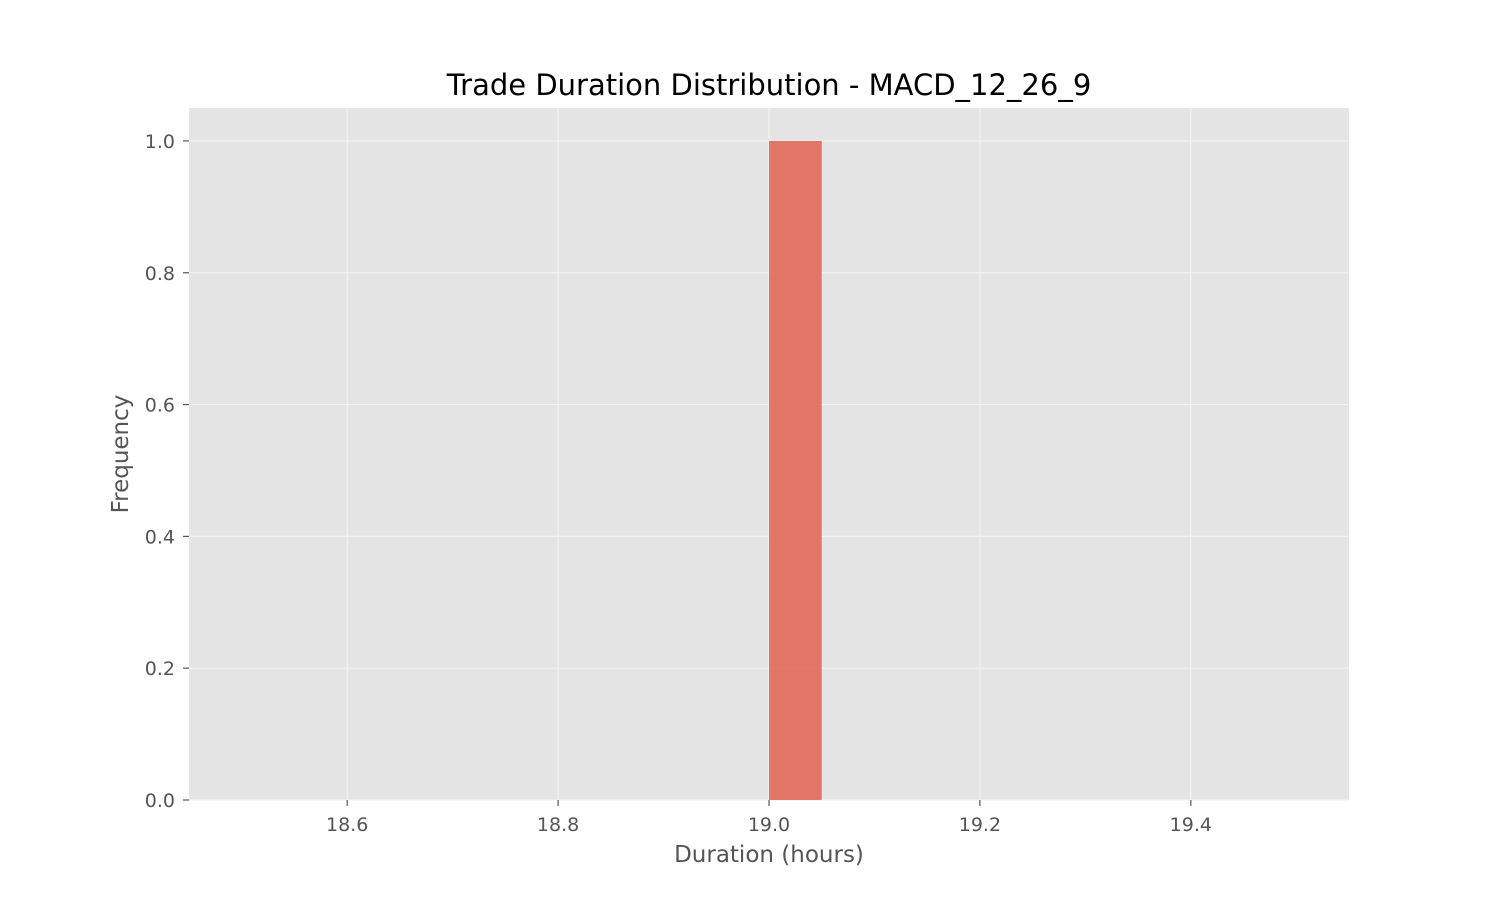 The height and width of the screenshot is (904, 1500). I want to click on y-tick-label: 1.0, so click(160, 142).